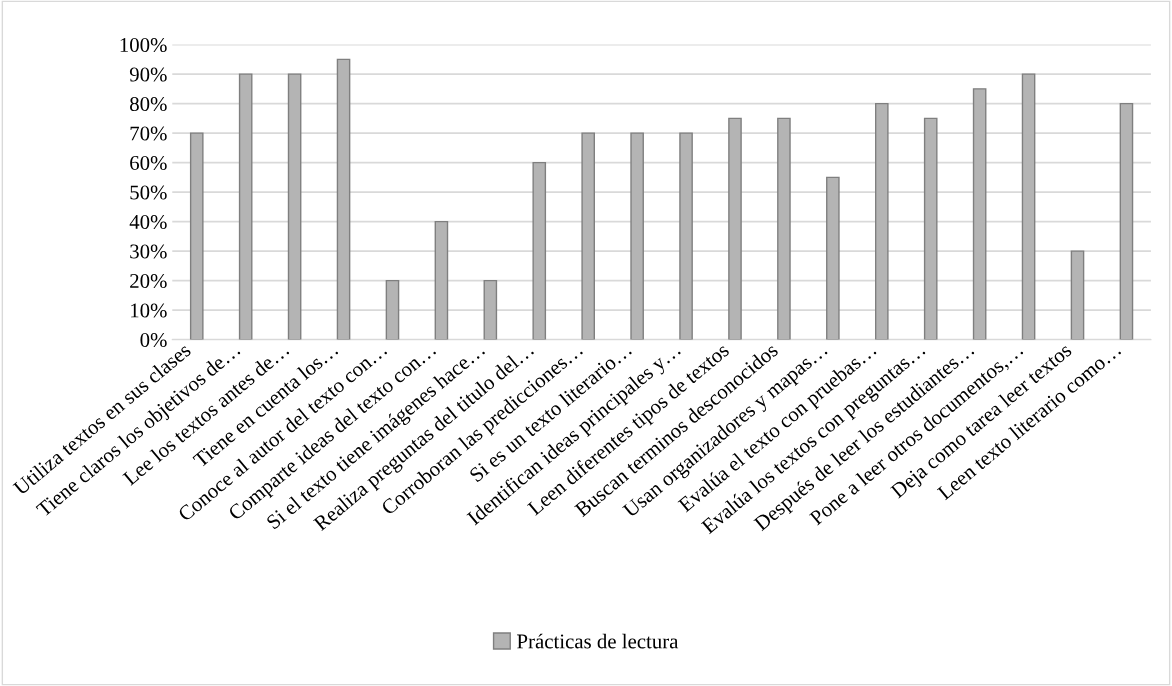 The image size is (1172, 686). I want to click on y-tick-label: 40%, so click(148, 222).